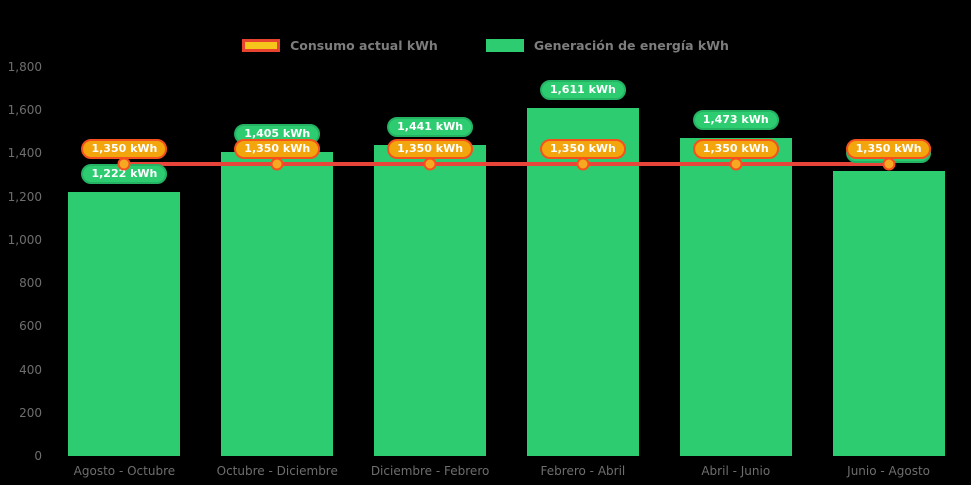  I want to click on x-axis-category-label: Abril - Junio, so click(736, 471).